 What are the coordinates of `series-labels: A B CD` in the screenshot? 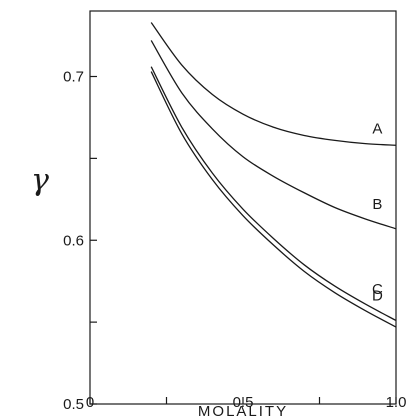 It's located at (377, 213).